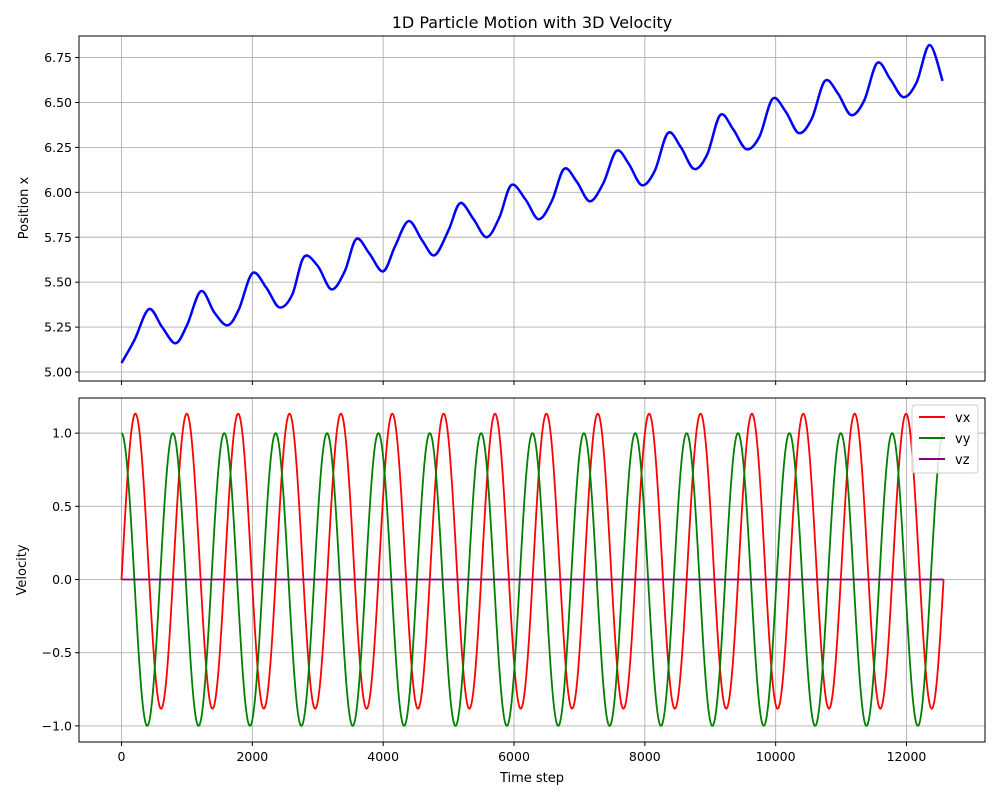  I want to click on velocity-y-tick-label: 0.5, so click(62, 506).